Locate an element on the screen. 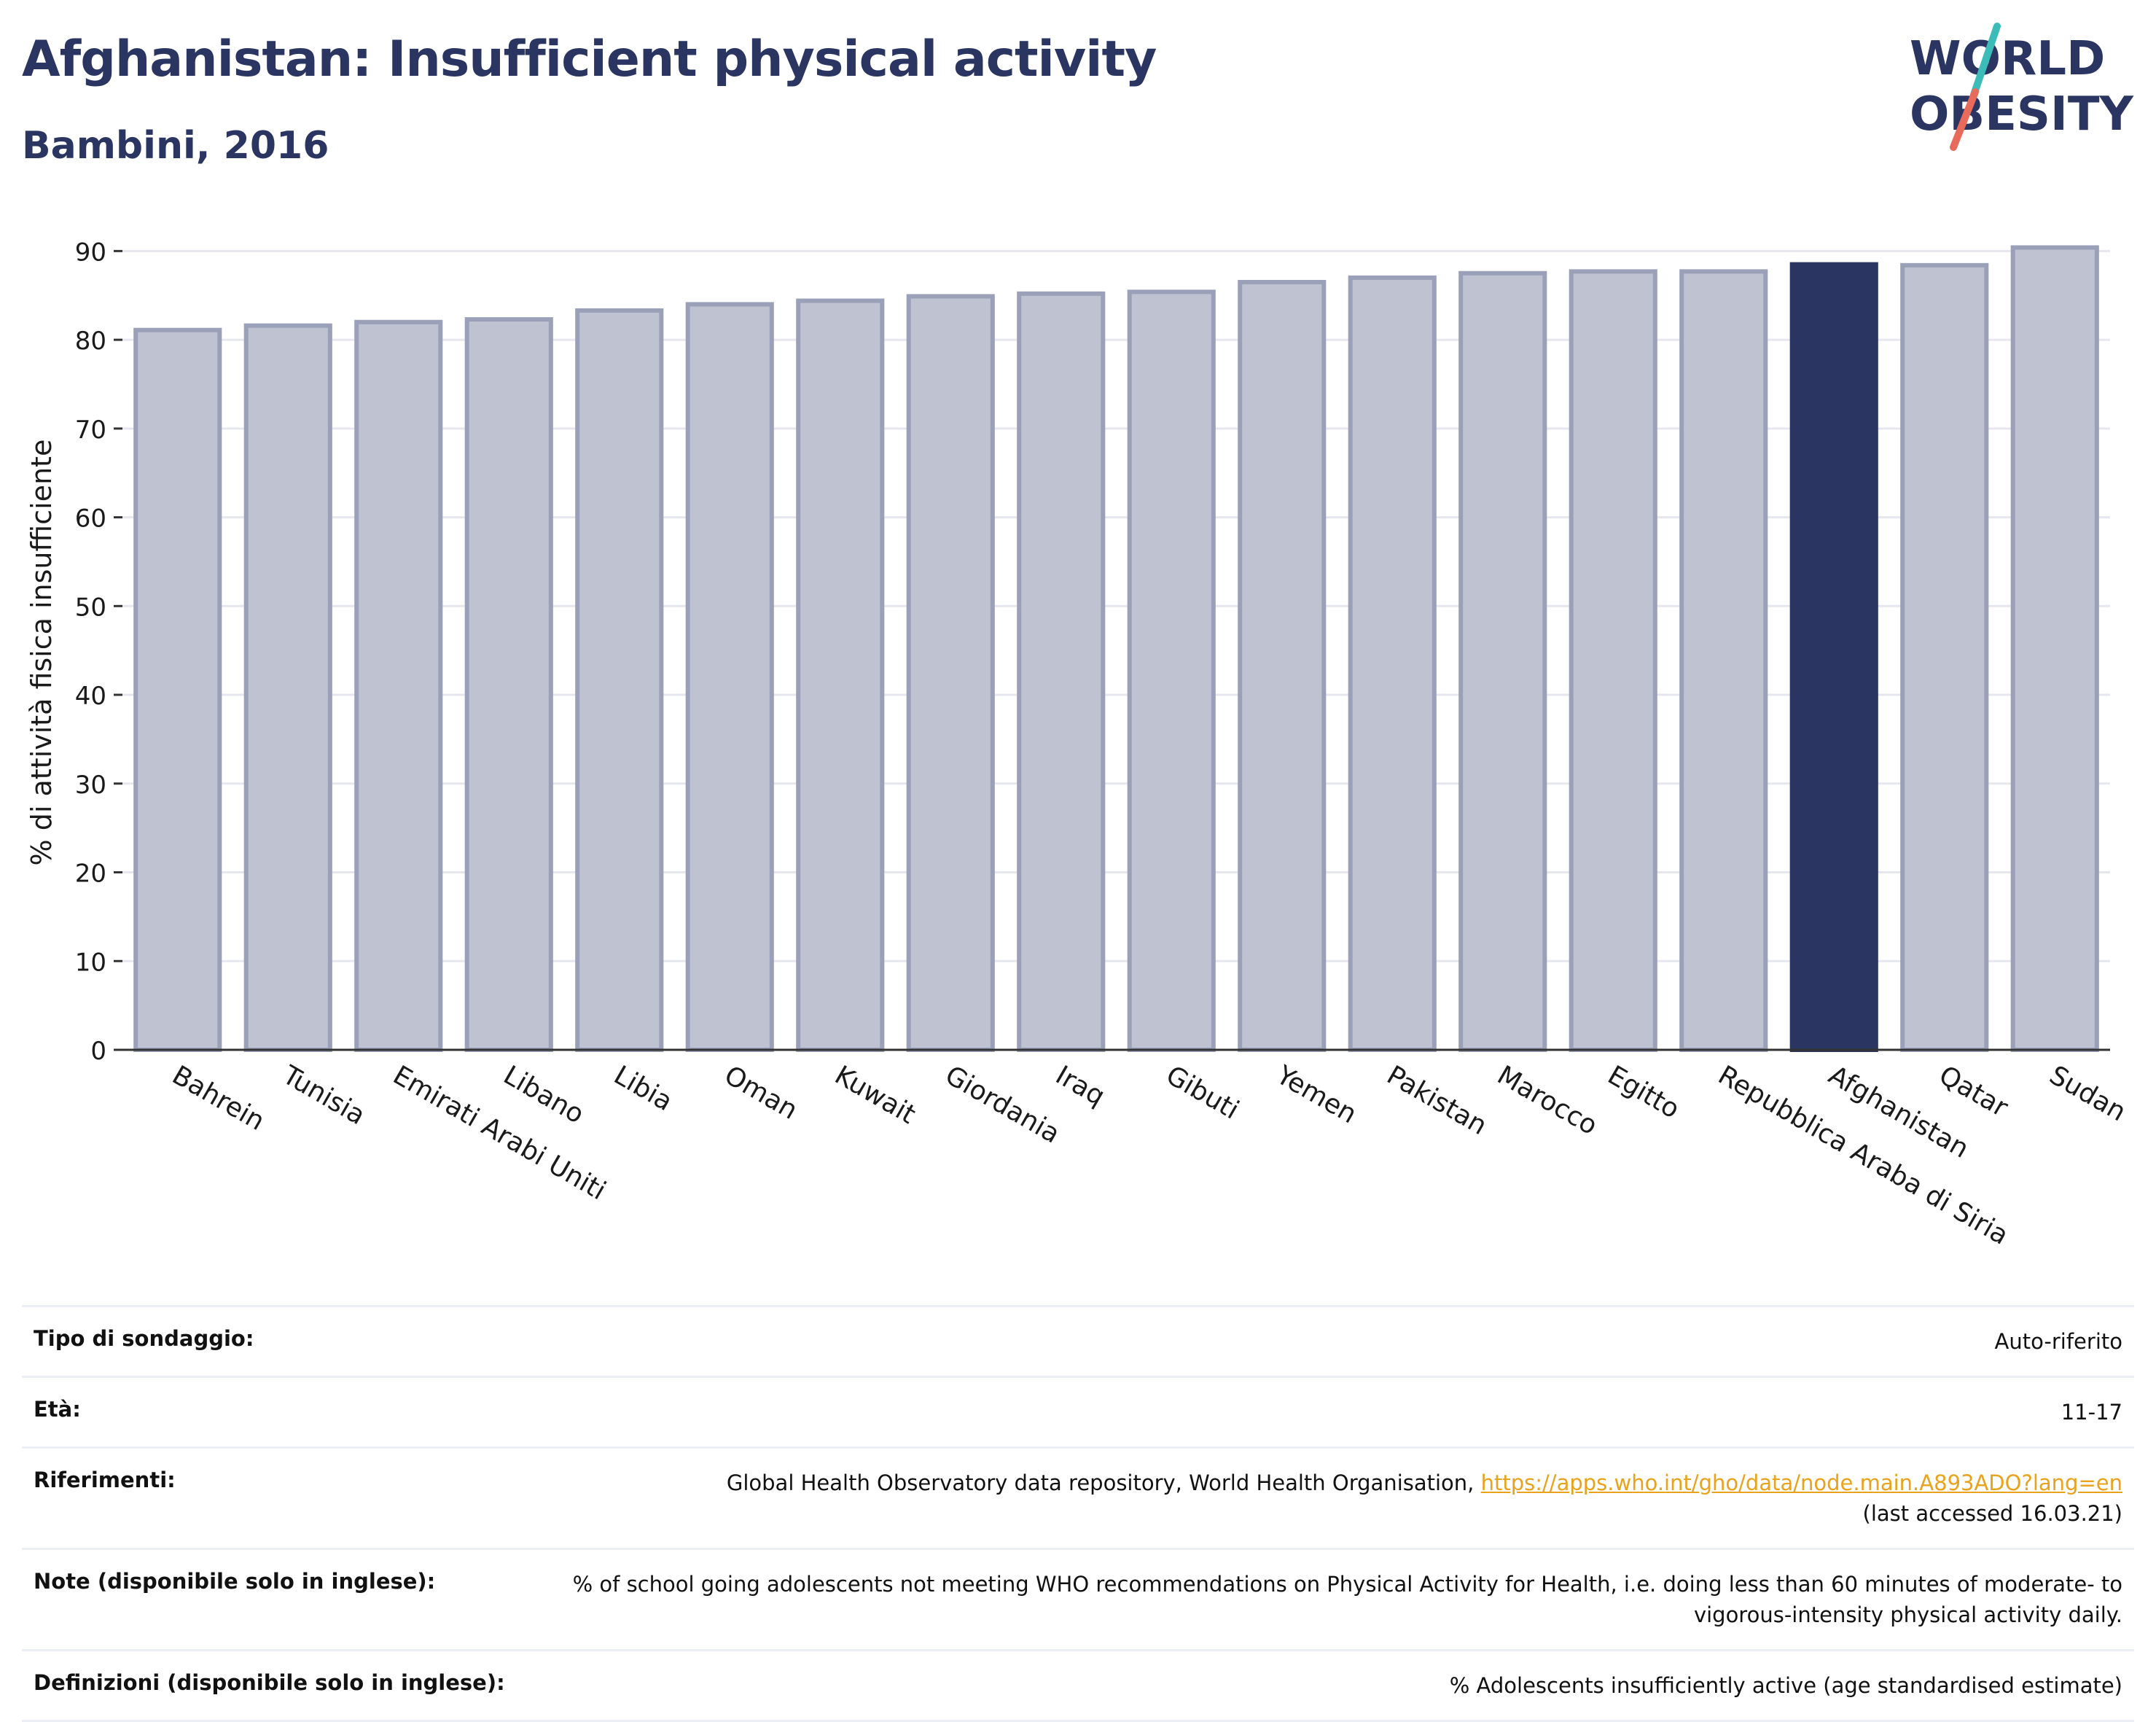 The width and height of the screenshot is (2156, 1722). x-tick-label: Kuwait is located at coordinates (875, 1095).